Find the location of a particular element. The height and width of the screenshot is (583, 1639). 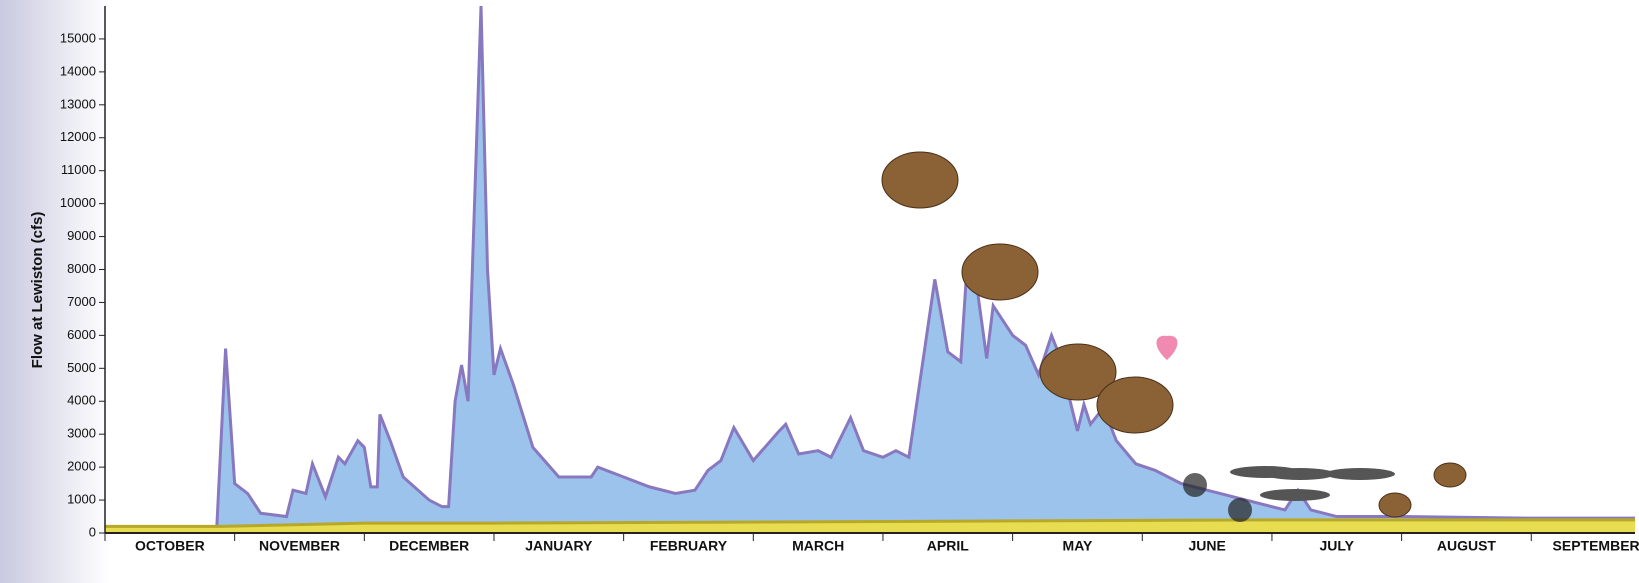

x-tick-label: APRIL is located at coordinates (948, 546).